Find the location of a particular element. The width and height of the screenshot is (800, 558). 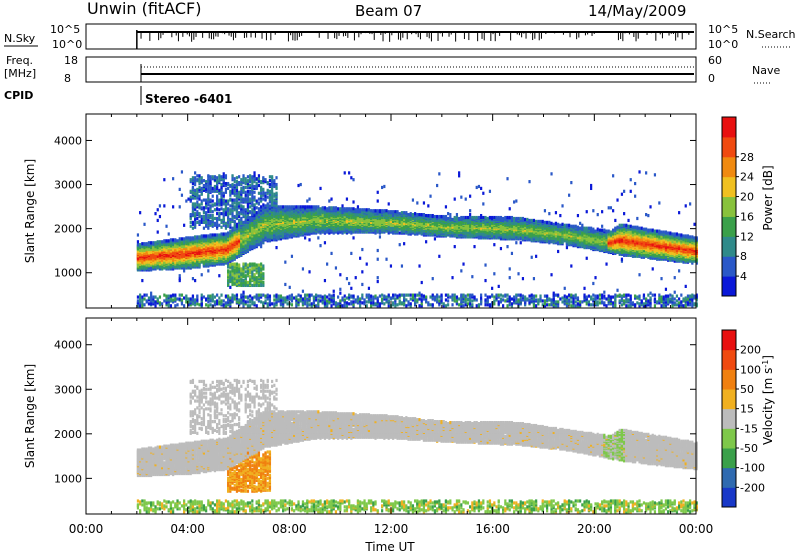

nsky-frame is located at coordinates (391, 36).